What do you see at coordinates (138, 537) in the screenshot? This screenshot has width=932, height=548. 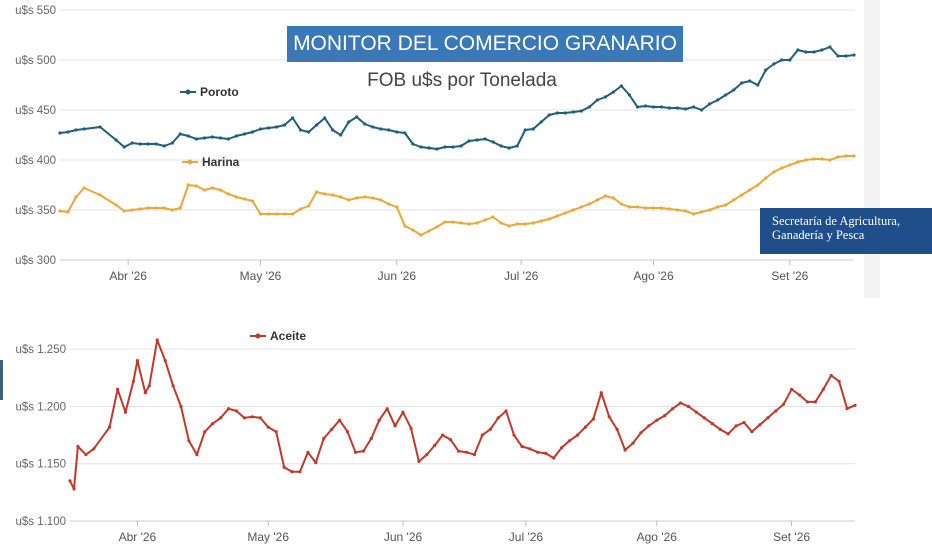 I see `x-tick-label: Abr '26` at bounding box center [138, 537].